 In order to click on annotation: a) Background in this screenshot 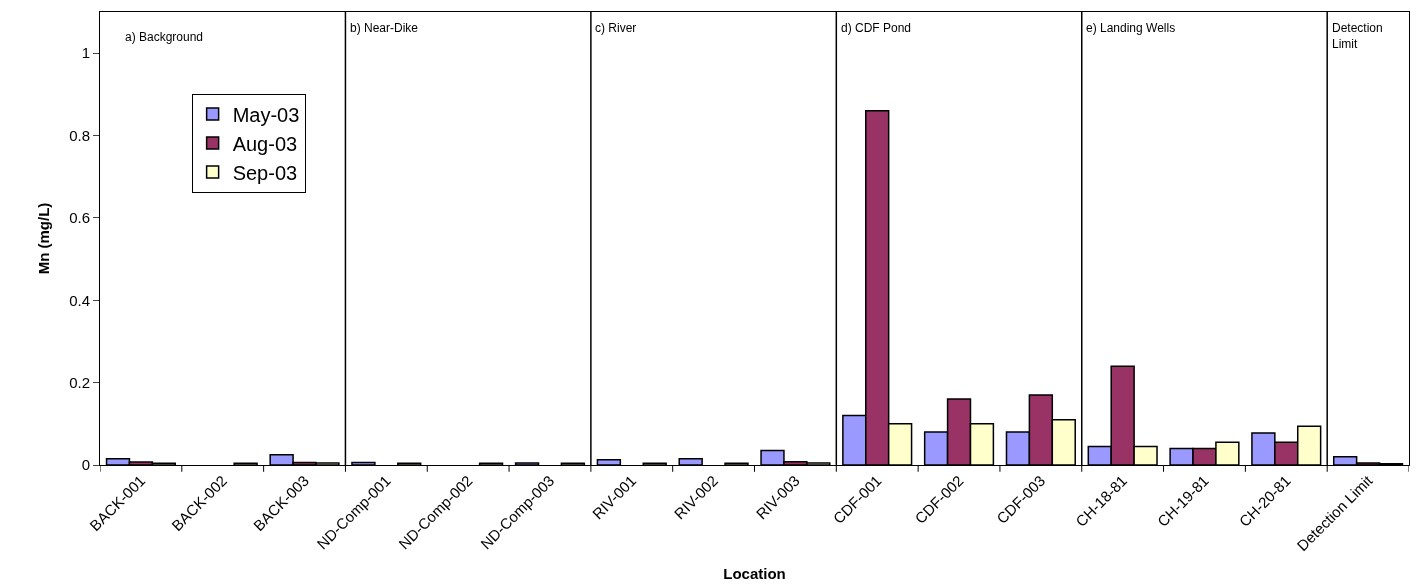, I will do `click(164, 37)`.